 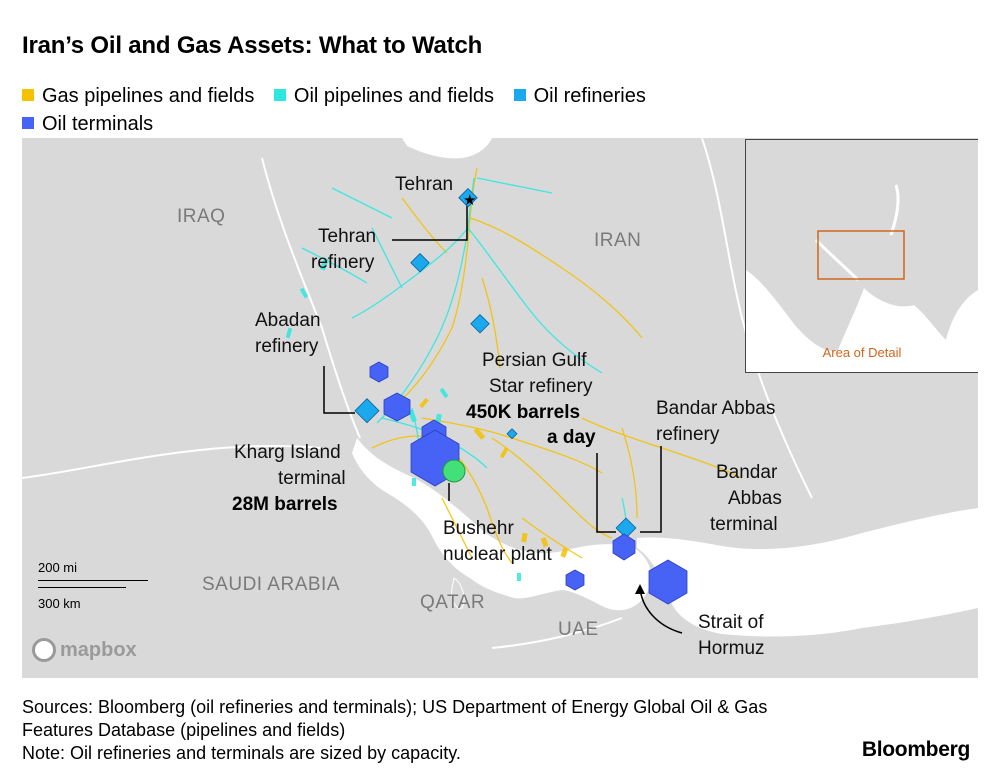 What do you see at coordinates (578, 629) in the screenshot?
I see `country-label-uae: UAE` at bounding box center [578, 629].